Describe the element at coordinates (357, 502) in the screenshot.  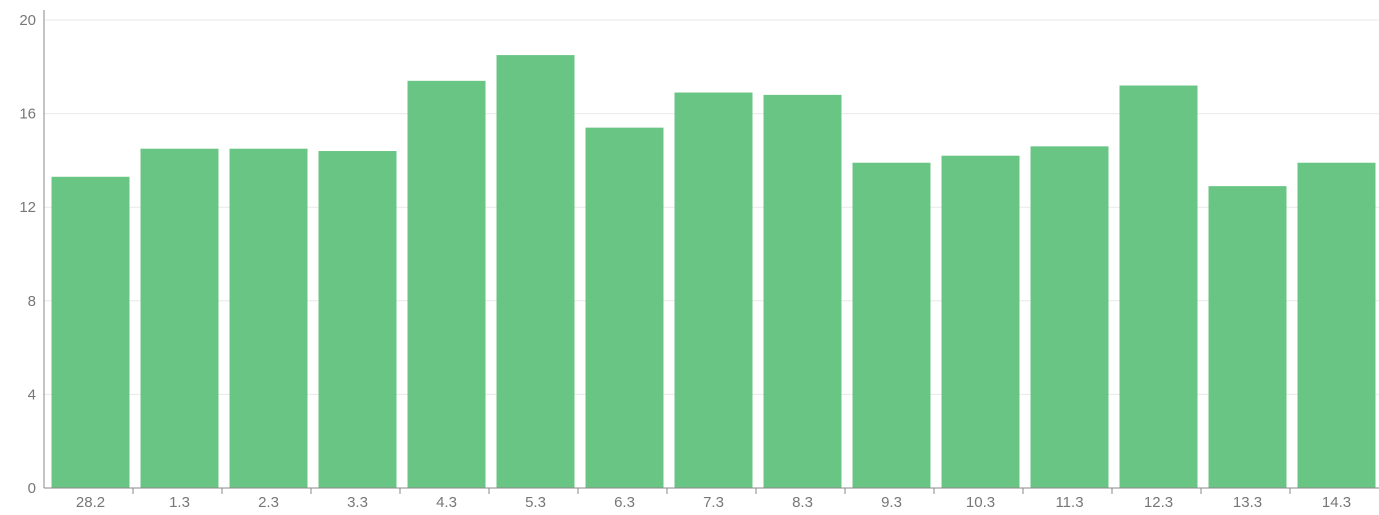
I see `x-tick-label-3.3: 3.3` at that location.